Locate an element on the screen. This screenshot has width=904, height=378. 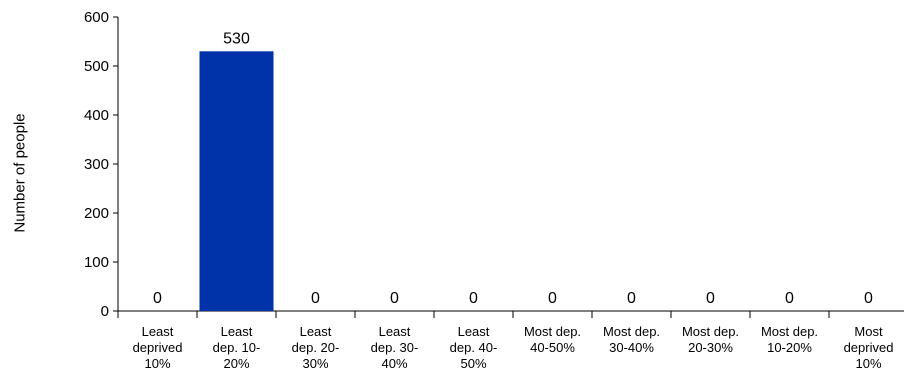
x-tick-label: Least deprived 10% is located at coordinates (158, 347).